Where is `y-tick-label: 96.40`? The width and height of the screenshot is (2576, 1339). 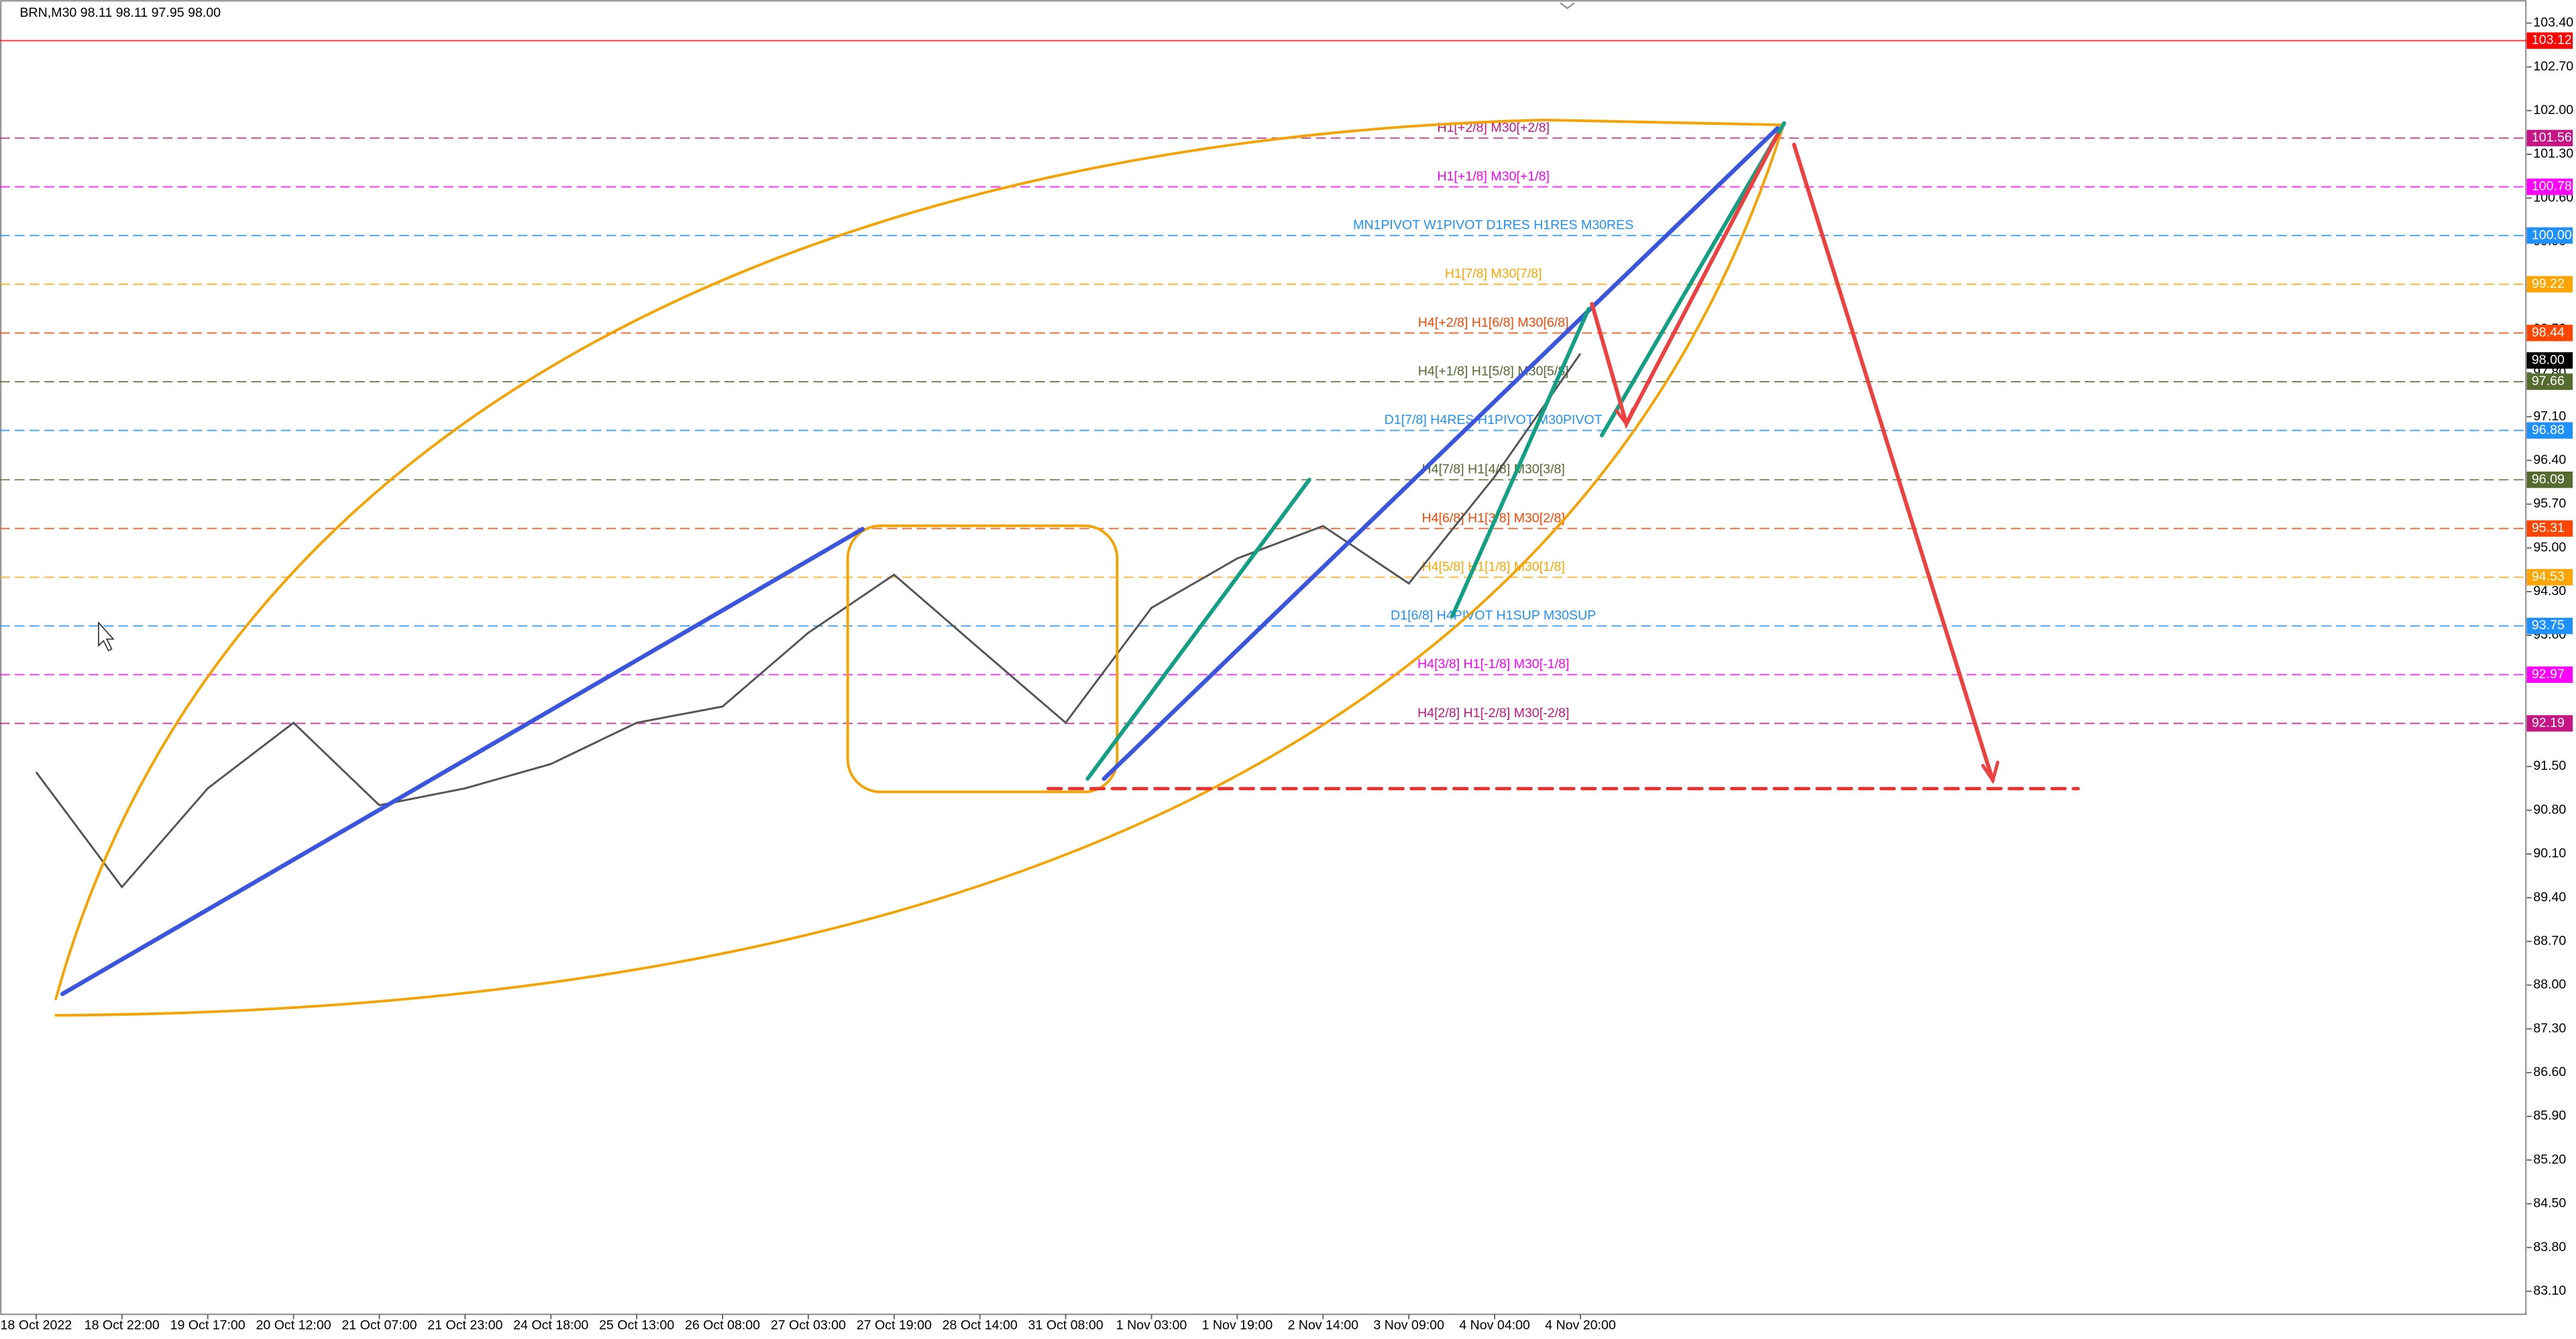 y-tick-label: 96.40 is located at coordinates (2549, 459).